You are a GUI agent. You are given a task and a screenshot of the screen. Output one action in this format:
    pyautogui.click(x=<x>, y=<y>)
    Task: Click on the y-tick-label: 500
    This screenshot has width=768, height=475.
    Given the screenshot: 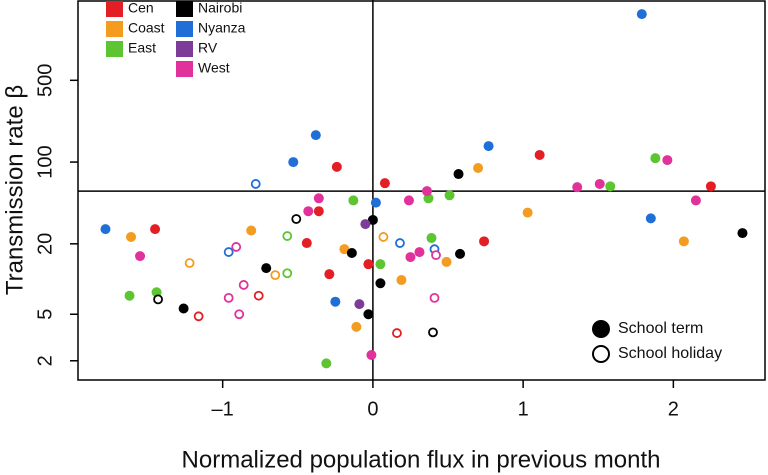 What is the action you would take?
    pyautogui.click(x=45, y=80)
    